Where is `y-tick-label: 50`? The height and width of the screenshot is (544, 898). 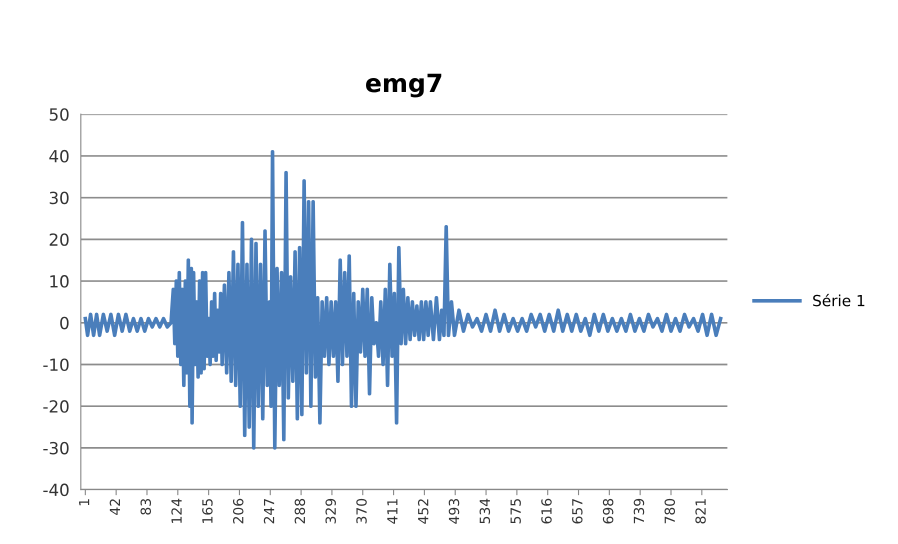
y-tick-label: 50 is located at coordinates (59, 114).